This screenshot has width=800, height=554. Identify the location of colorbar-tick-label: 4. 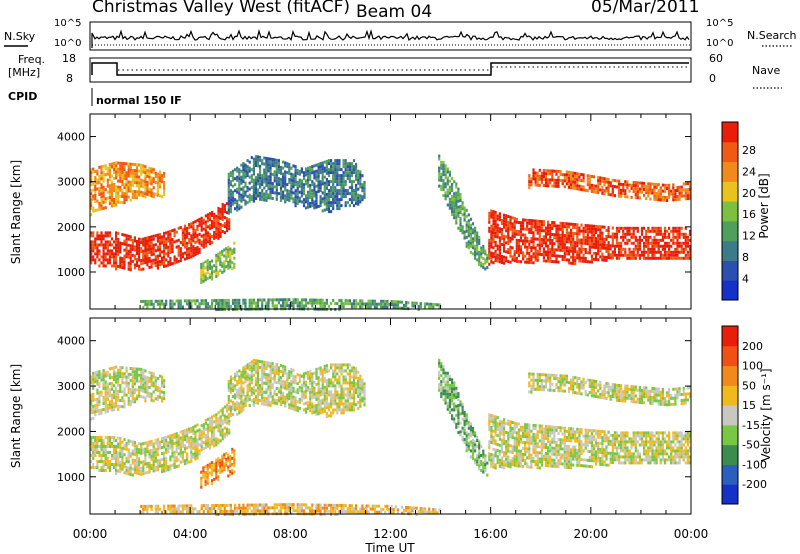
(745, 279).